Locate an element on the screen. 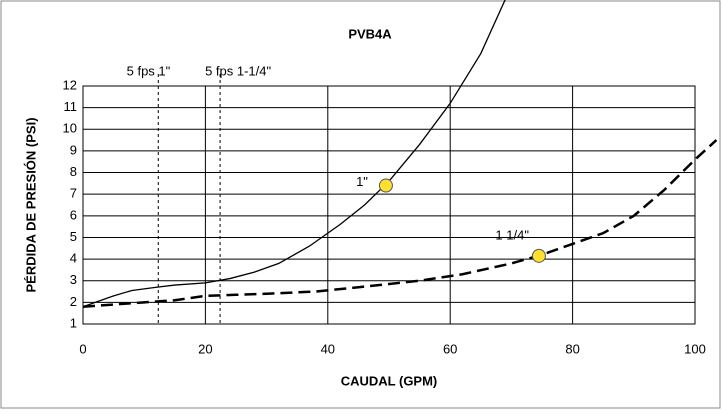  y-tick-label: 2 is located at coordinates (73, 301).